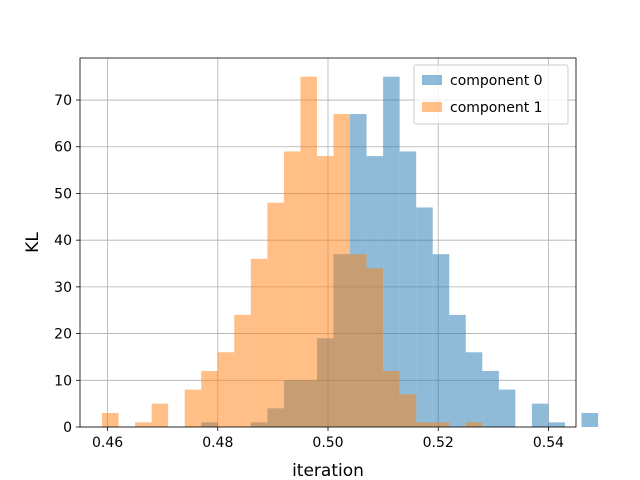 Image resolution: width=640 pixels, height=480 pixels. What do you see at coordinates (33, 242) in the screenshot?
I see `y-axis-label: KL` at bounding box center [33, 242].